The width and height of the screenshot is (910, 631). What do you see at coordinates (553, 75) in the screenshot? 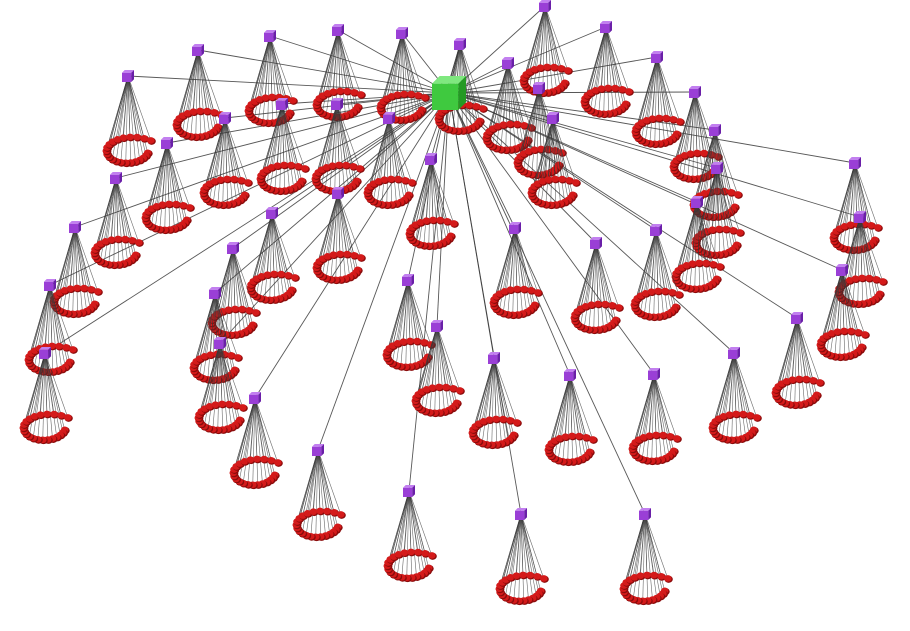
I see `root-edge` at bounding box center [553, 75].